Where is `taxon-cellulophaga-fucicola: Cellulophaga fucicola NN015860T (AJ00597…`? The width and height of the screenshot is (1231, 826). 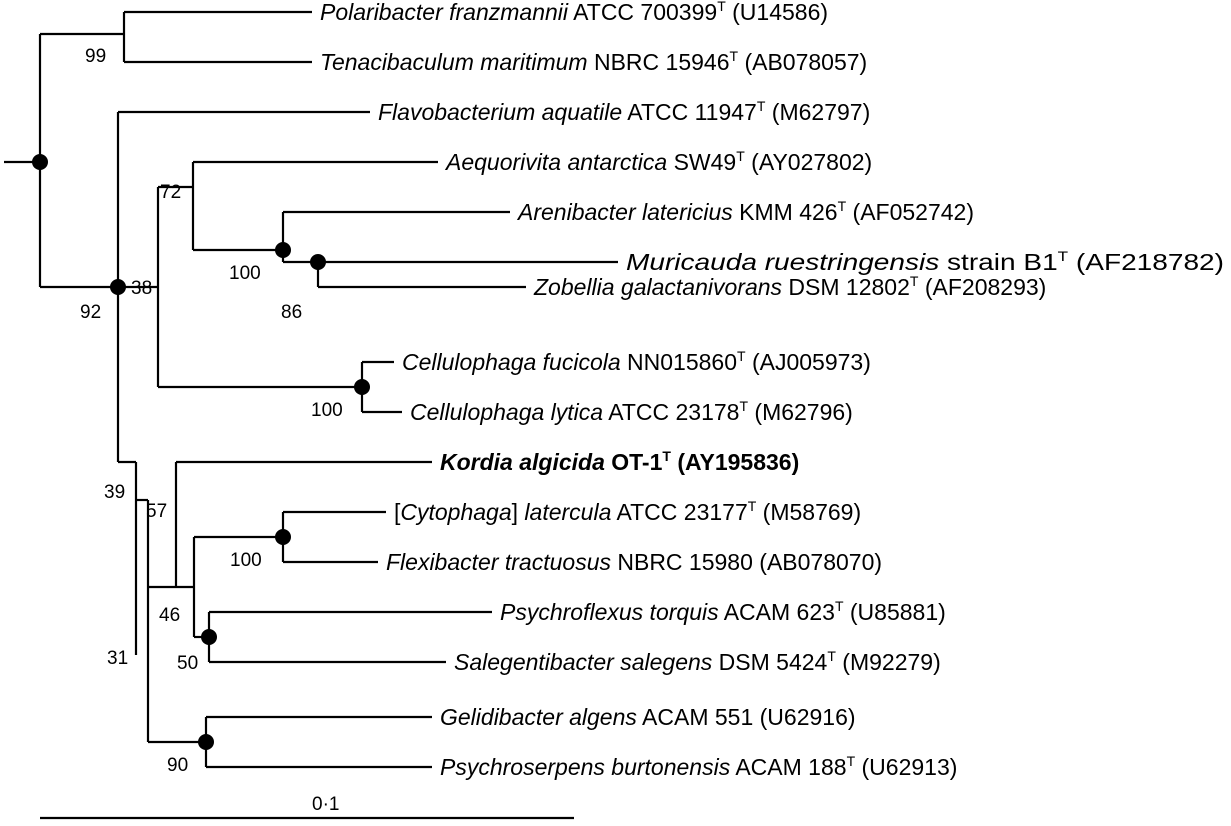
taxon-cellulophaga-fucicola: Cellulophaga fucicola NN015860T (AJ00597… is located at coordinates (636, 361).